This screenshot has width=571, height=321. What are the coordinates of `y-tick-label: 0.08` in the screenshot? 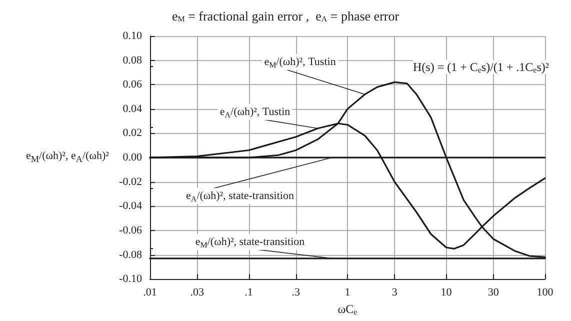 It's located at (132, 60).